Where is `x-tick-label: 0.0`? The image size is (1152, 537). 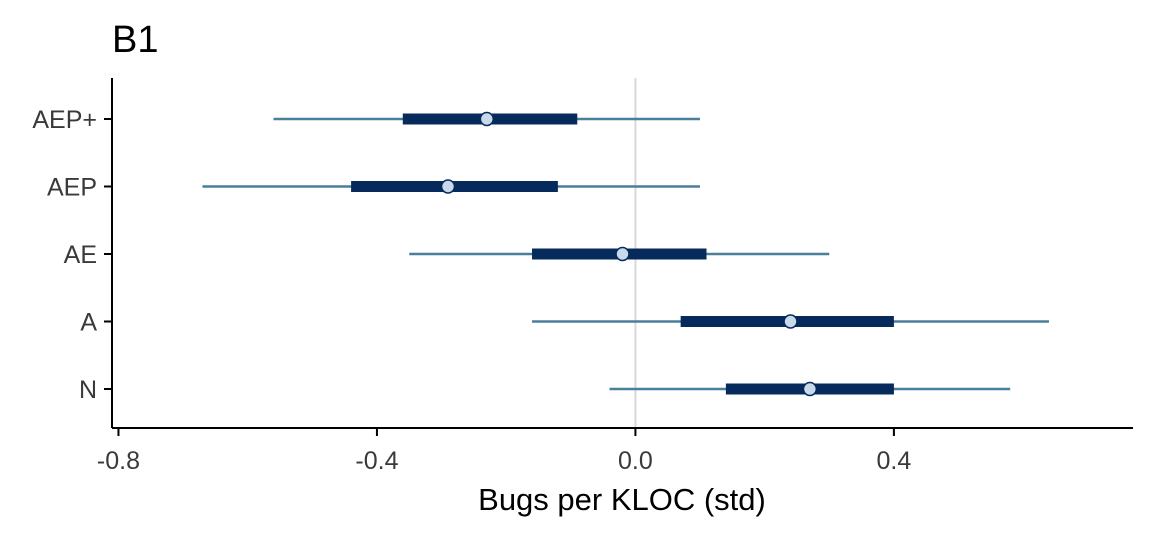
x-tick-label: 0.0 is located at coordinates (635, 461).